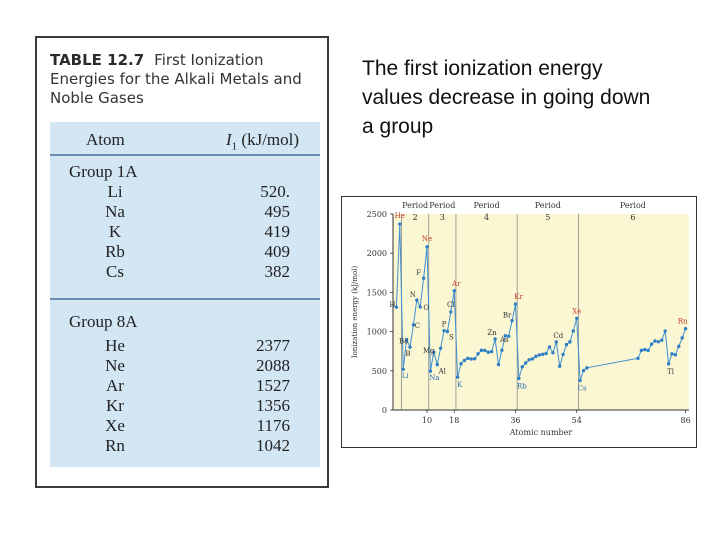 The width and height of the screenshot is (720, 540). I want to click on atom-cell: Na, so click(115, 211).